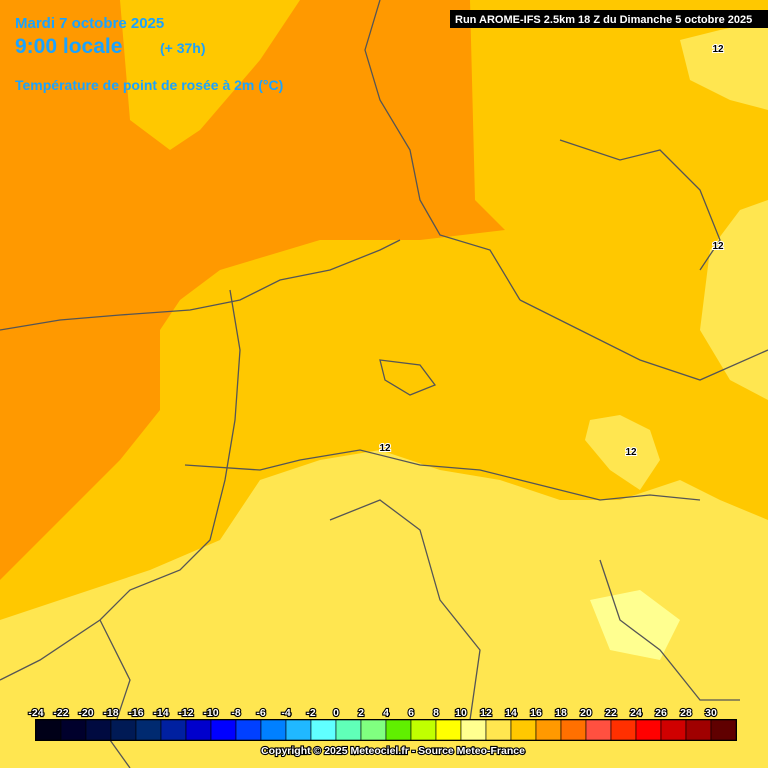 The height and width of the screenshot is (773, 768). I want to click on colorbar-label: 16, so click(536, 713).